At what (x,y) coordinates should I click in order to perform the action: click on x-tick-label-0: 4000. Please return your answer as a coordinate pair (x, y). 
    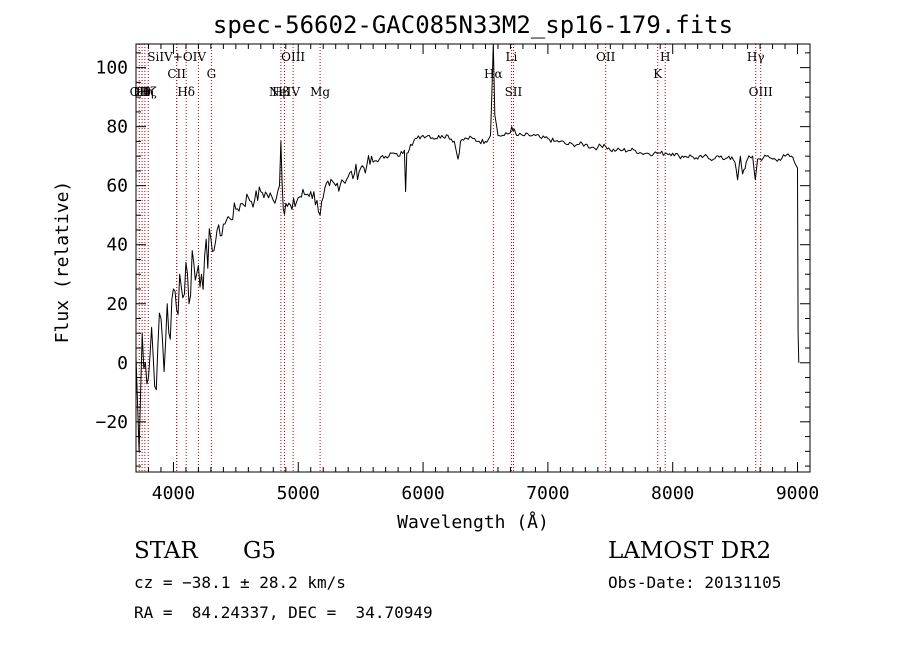
    Looking at the image, I should click on (173, 493).